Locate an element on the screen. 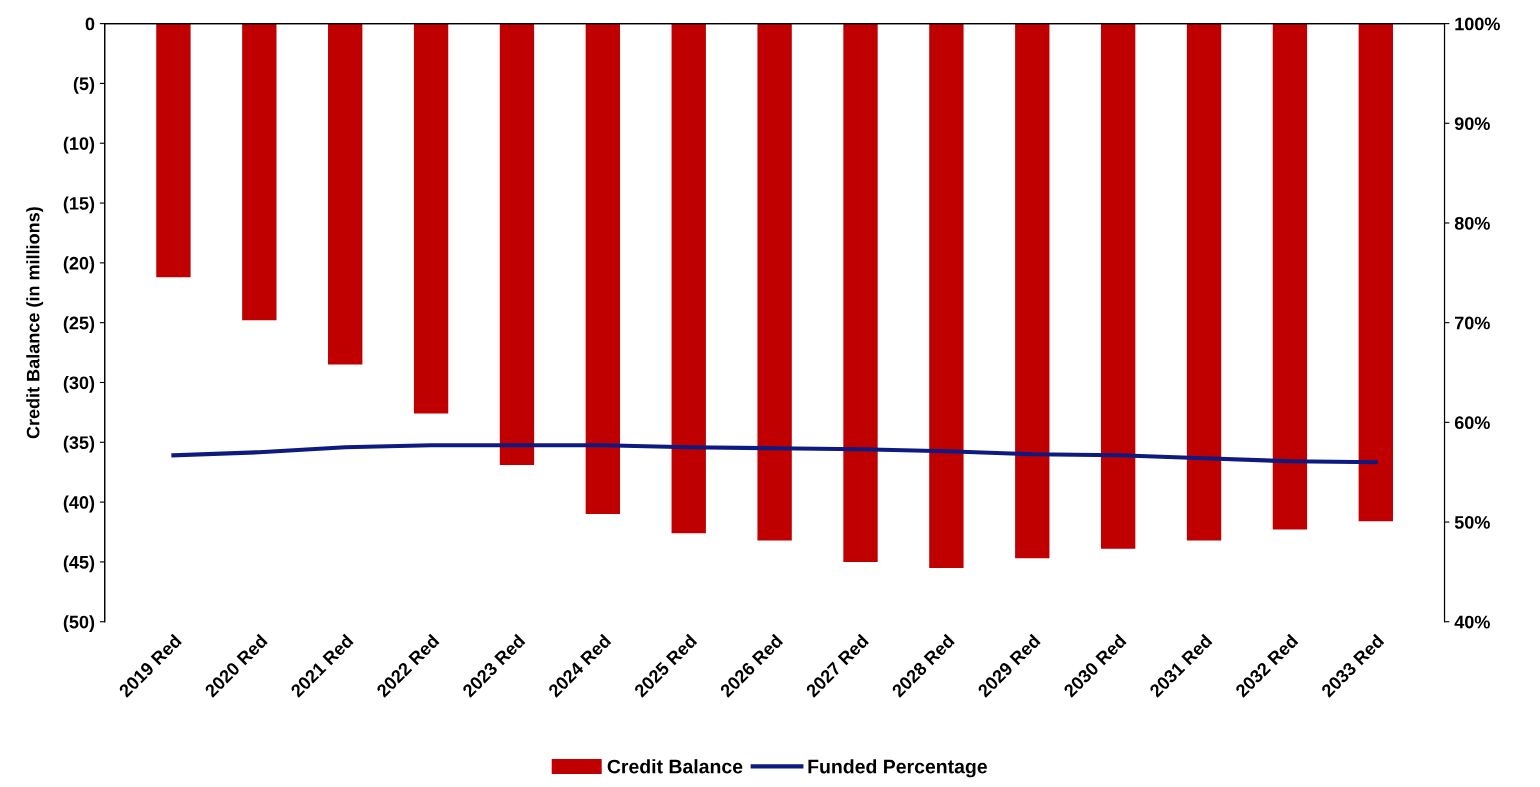  y-axis-title: Credit Balance (in millions) is located at coordinates (35, 323).